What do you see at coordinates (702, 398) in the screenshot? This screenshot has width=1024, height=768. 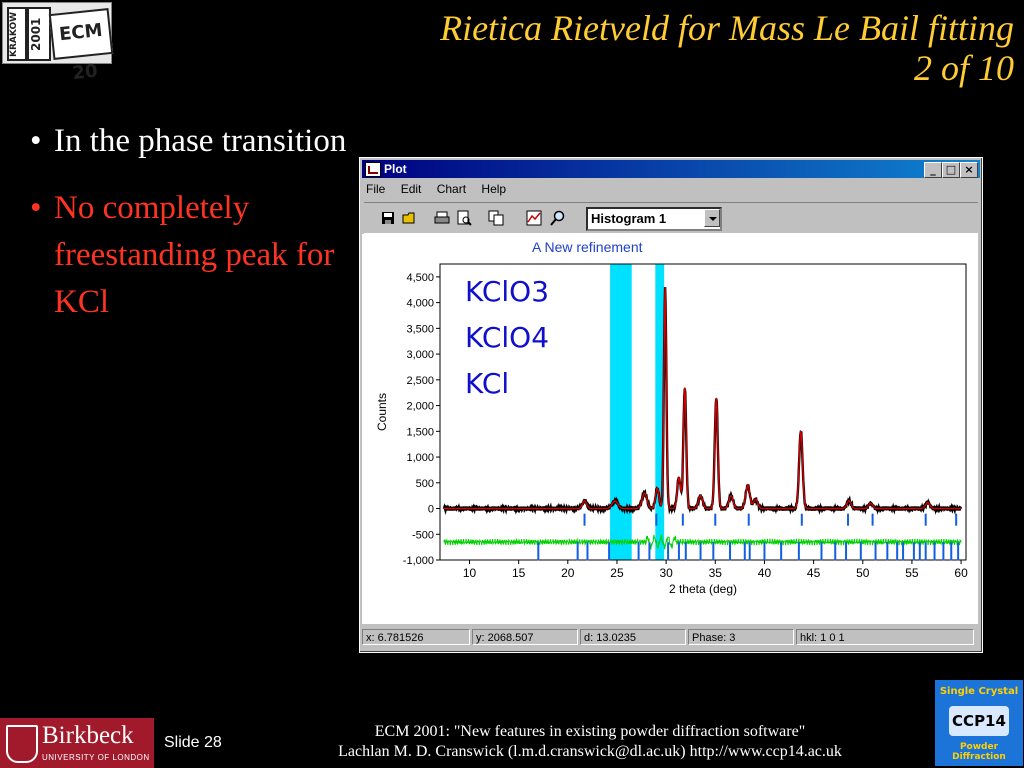 I see `calculated-series` at bounding box center [702, 398].